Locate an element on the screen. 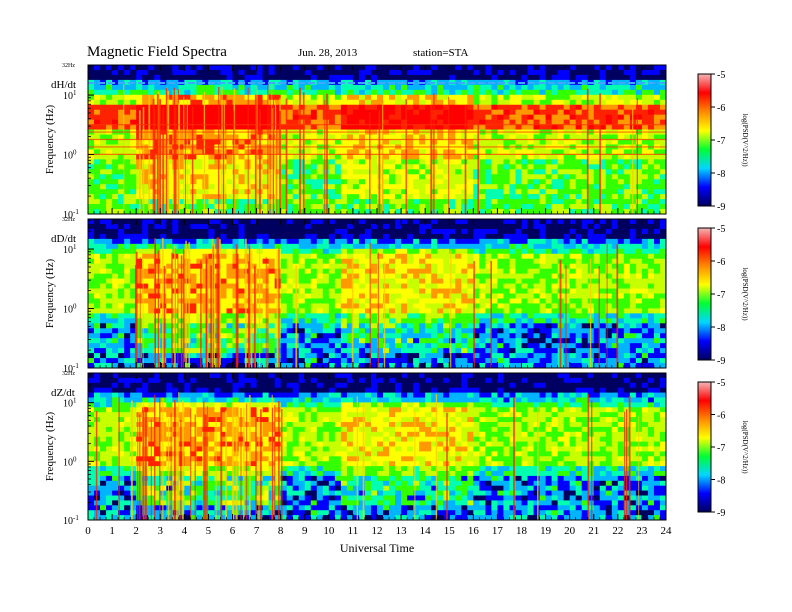  x-tick-label: 22 is located at coordinates (617, 531).